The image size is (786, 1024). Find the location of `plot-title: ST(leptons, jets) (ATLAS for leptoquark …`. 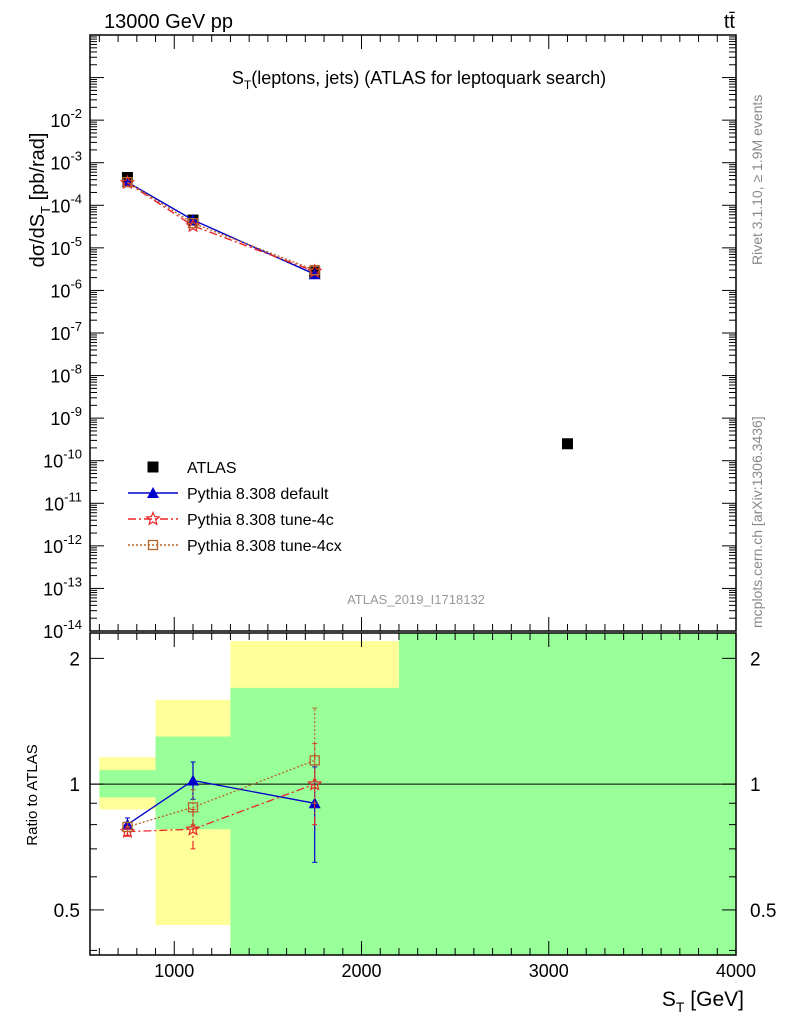

plot-title: ST(leptons, jets) (ATLAS for leptoquark … is located at coordinates (419, 80).